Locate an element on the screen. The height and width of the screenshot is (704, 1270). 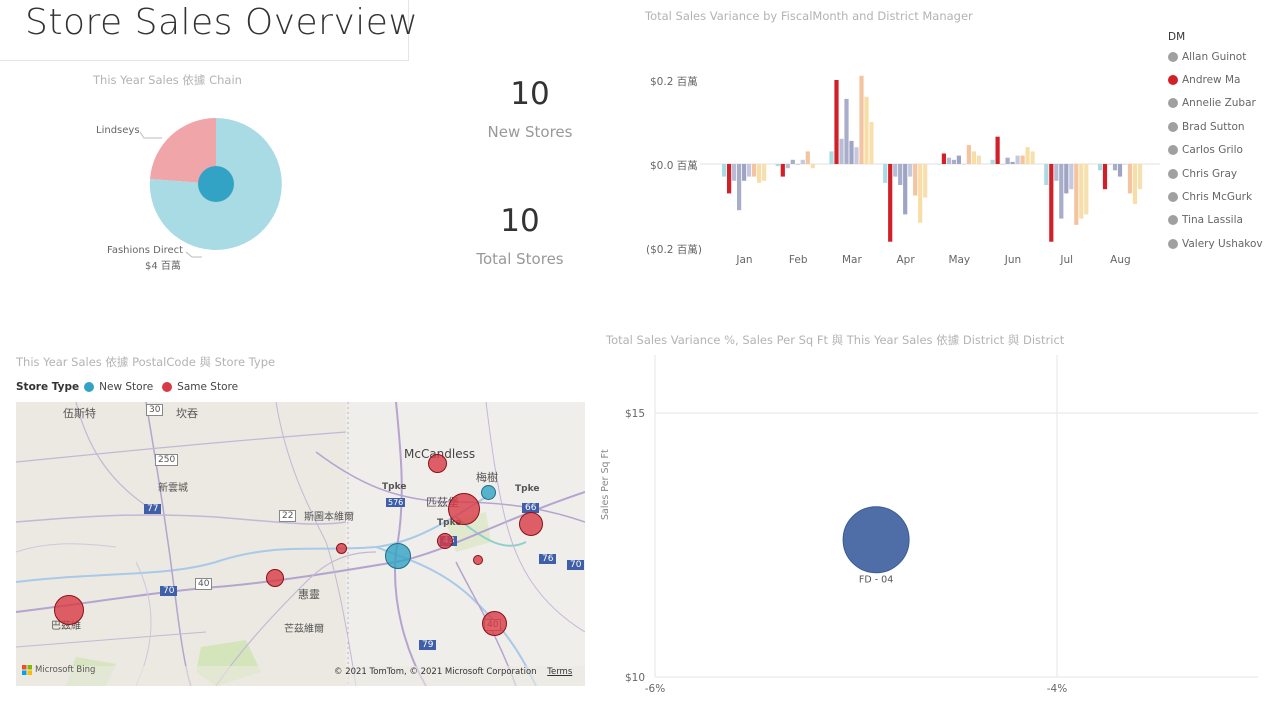
variance-legend-item: Brad Sutton is located at coordinates (1215, 126).